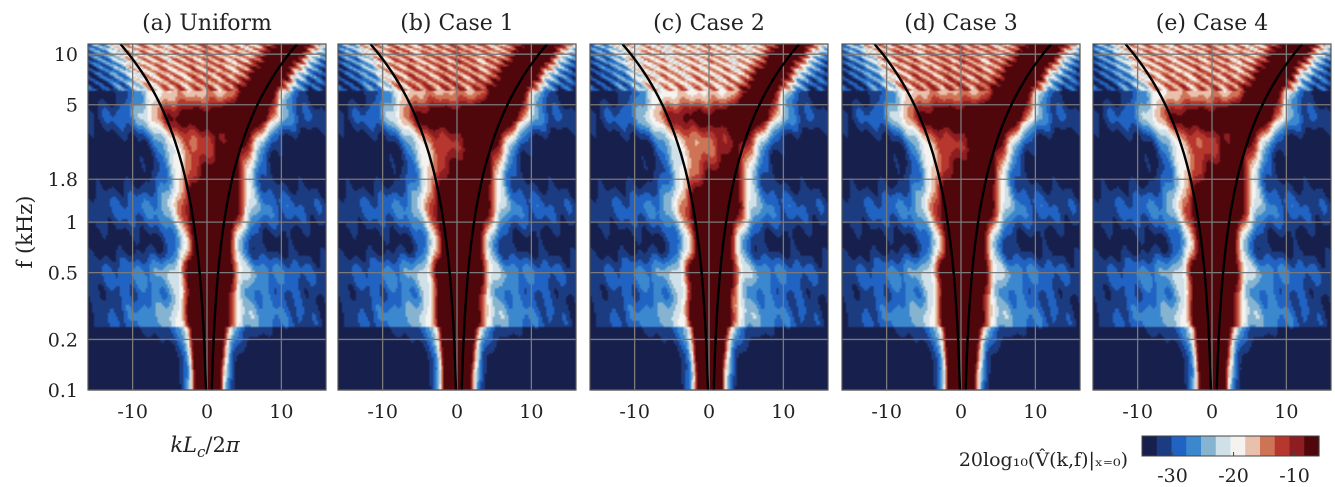 Image resolution: width=1335 pixels, height=487 pixels. What do you see at coordinates (63, 180) in the screenshot?
I see `y-tick-label: 1.8` at bounding box center [63, 180].